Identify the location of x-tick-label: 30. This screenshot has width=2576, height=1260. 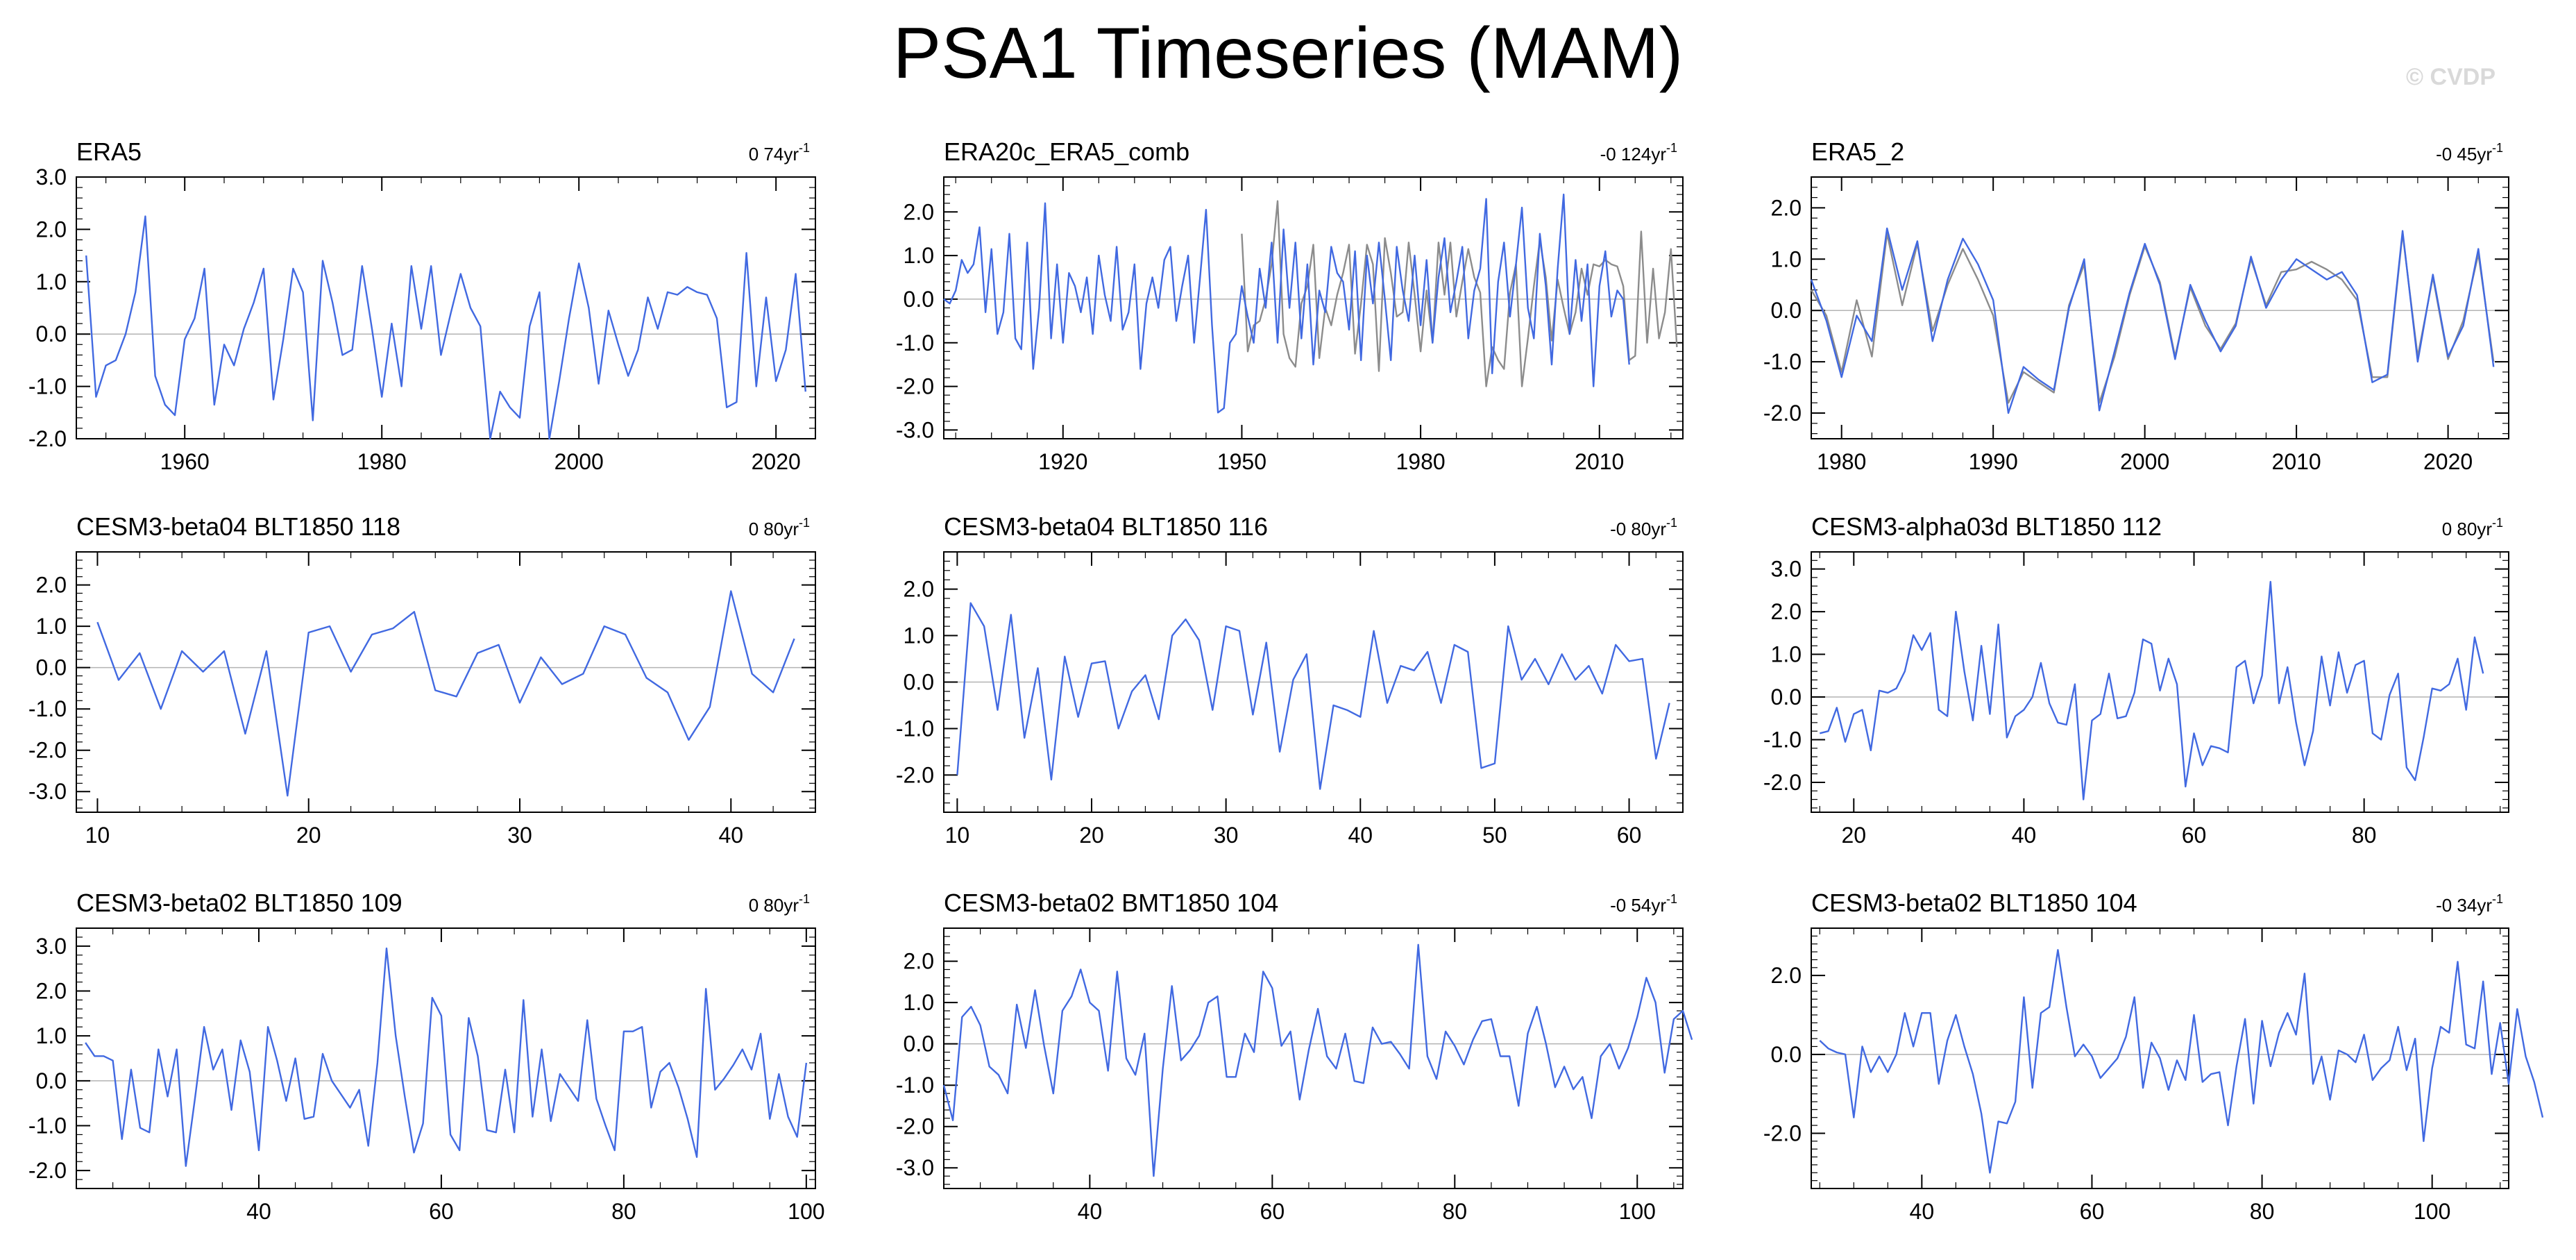
(1226, 835).